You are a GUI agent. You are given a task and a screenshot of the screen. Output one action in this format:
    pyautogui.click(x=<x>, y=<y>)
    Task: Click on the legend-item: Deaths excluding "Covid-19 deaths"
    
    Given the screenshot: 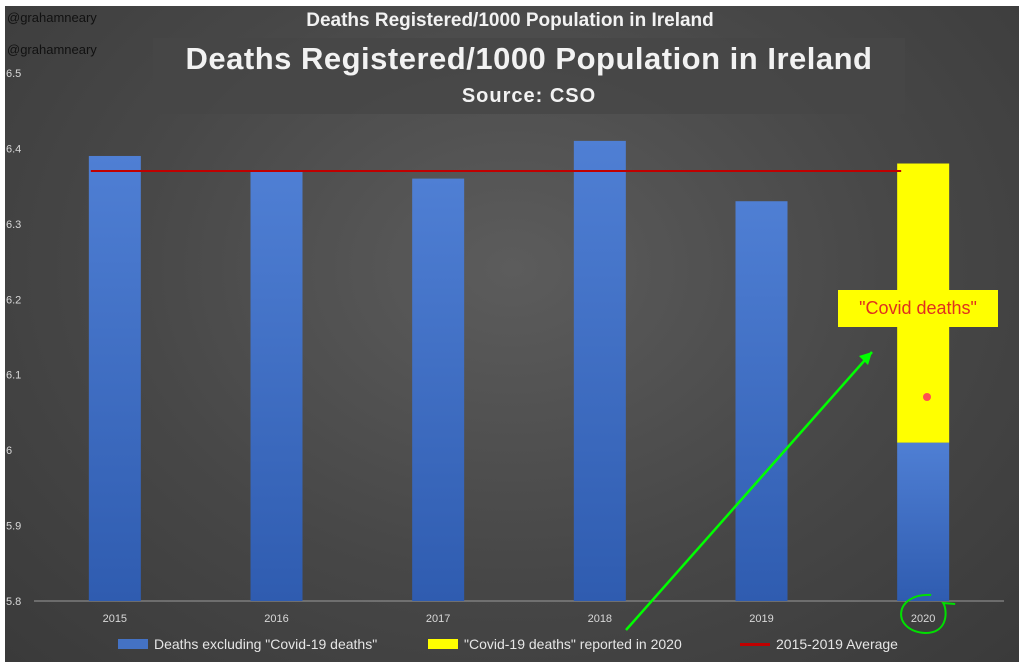 What is the action you would take?
    pyautogui.click(x=247, y=644)
    